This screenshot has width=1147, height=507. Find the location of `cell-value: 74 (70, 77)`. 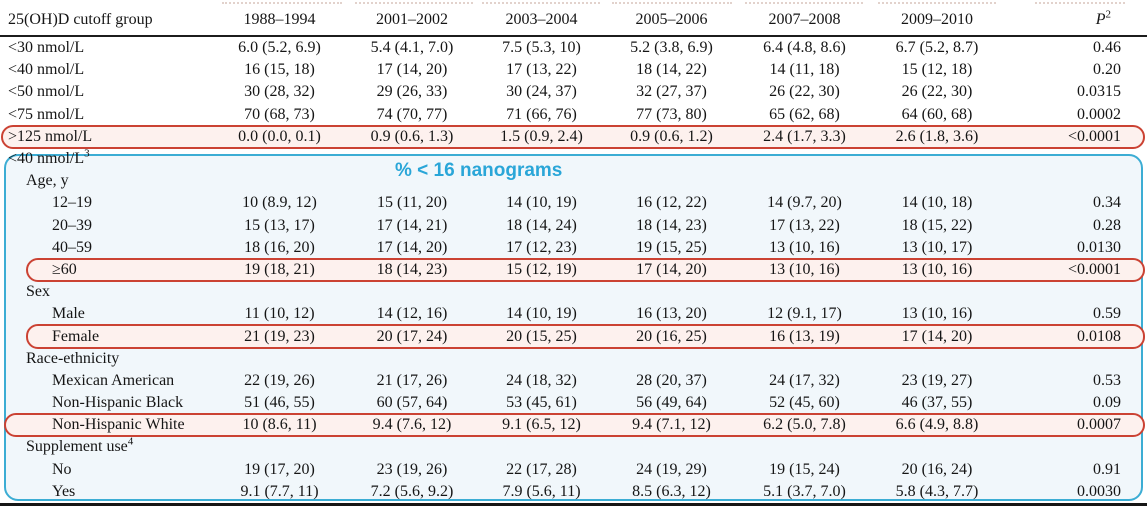

cell-value: 74 (70, 77) is located at coordinates (412, 114).